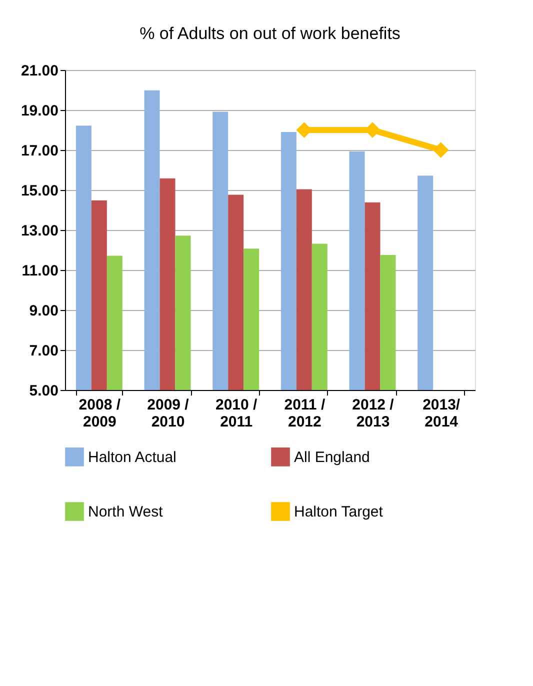 The image size is (533, 686). I want to click on legend-label: Halton Actual, so click(132, 457).